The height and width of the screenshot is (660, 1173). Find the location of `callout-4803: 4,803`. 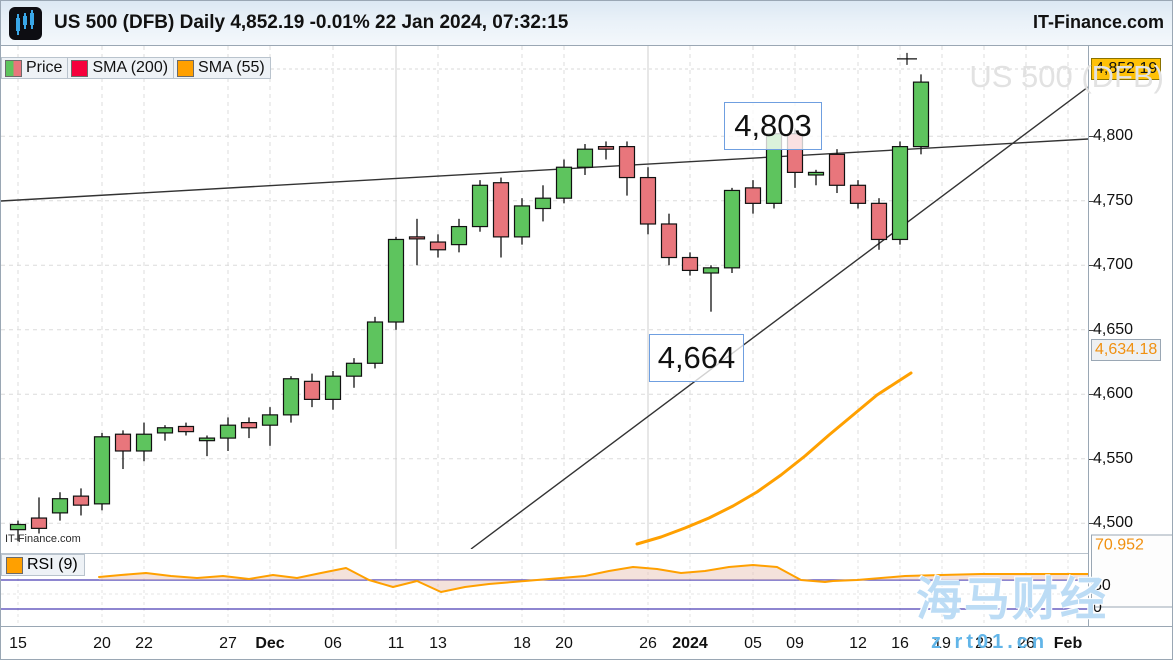

callout-4803: 4,803 is located at coordinates (773, 126).